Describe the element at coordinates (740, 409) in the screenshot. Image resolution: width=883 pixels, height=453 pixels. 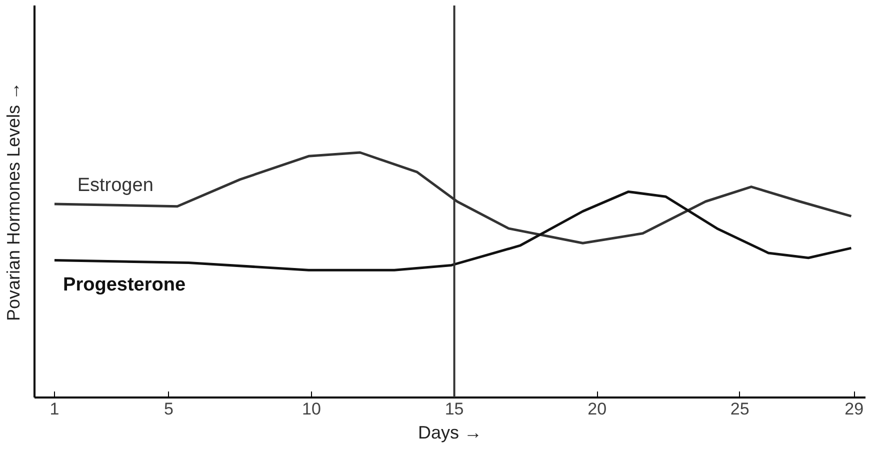
I see `x-tick-label: 25` at that location.